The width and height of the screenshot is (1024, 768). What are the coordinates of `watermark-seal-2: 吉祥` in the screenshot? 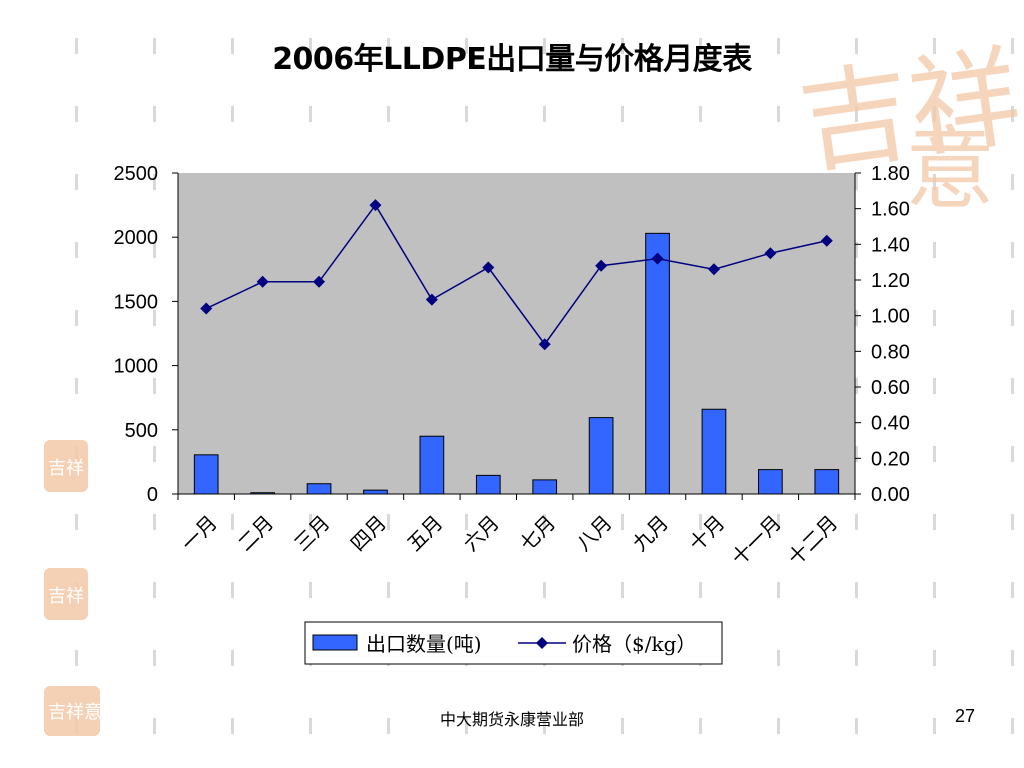 It's located at (66, 594).